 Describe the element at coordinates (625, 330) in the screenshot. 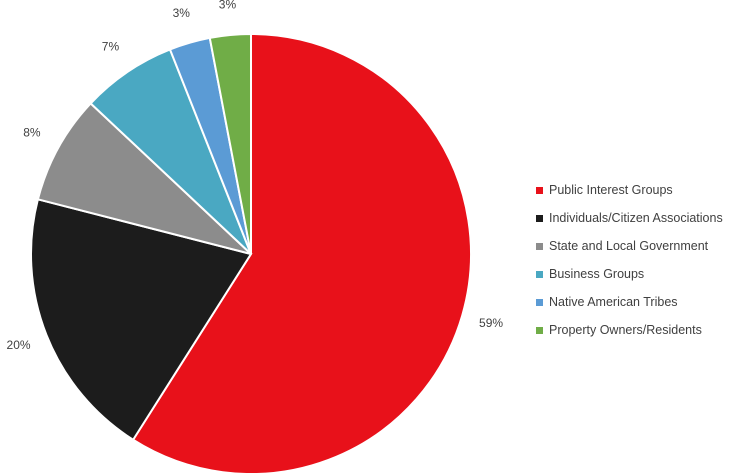

I see `legend-label-5: Property Owners/Residents` at that location.